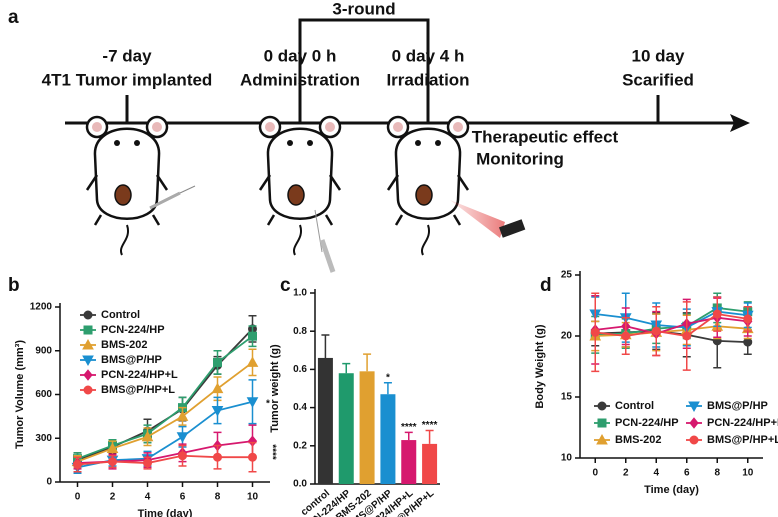 Image resolution: width=778 pixels, height=517 pixels. What do you see at coordinates (20, 394) in the screenshot?
I see `y-axis-label: Tumor Volume (mm³)` at bounding box center [20, 394].